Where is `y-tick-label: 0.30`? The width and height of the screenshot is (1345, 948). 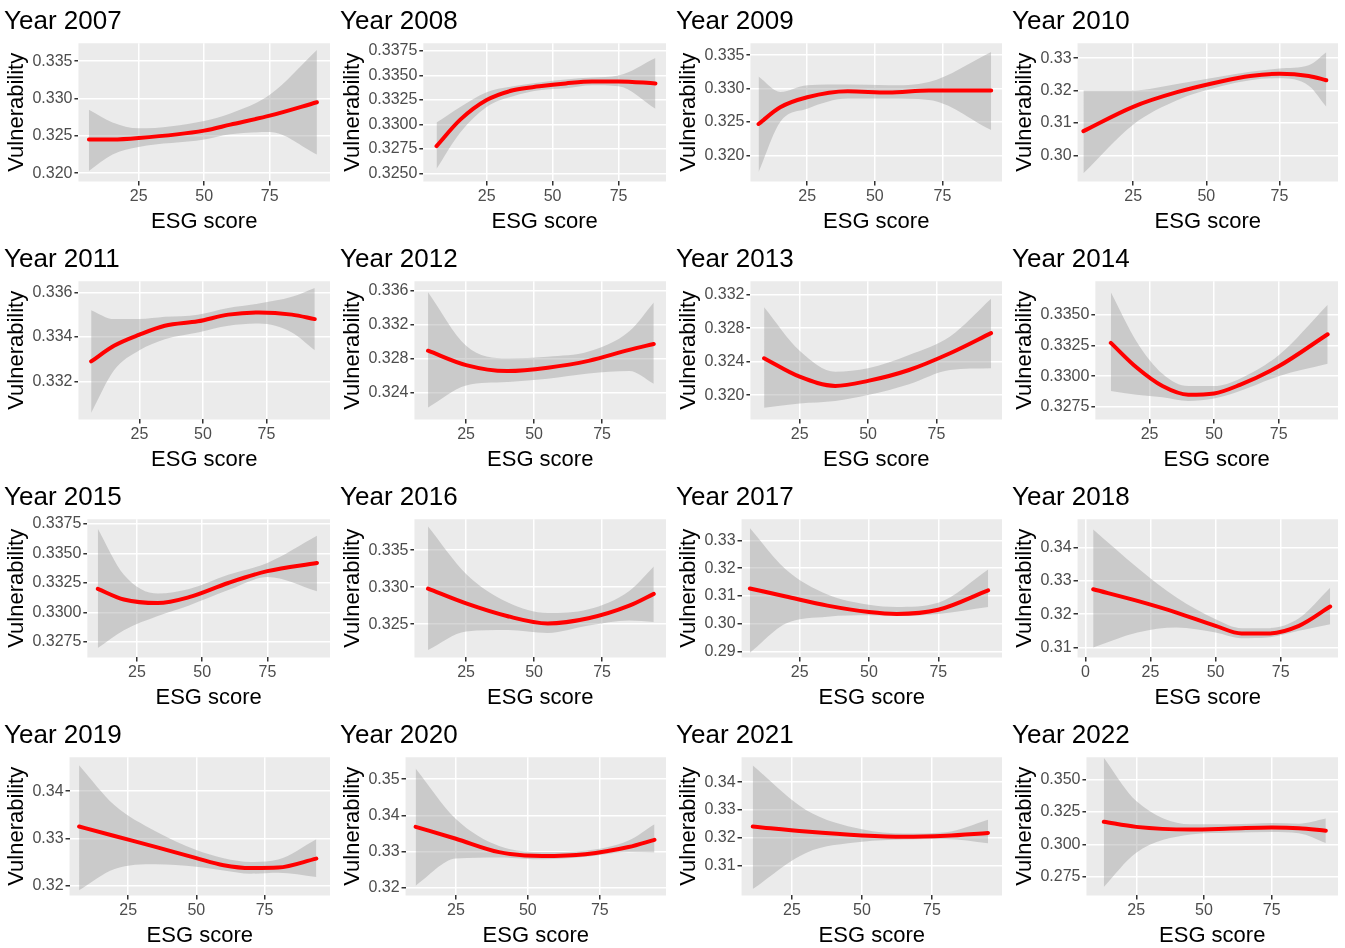 y-tick-label: 0.30 is located at coordinates (720, 623).